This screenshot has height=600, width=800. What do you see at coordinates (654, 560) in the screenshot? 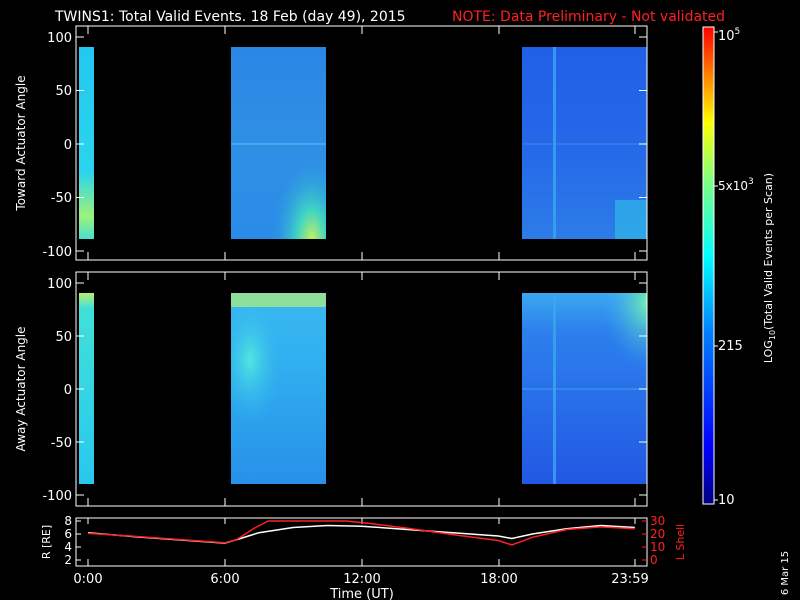
I see `orbit-ytick-label-right: 0` at bounding box center [654, 560].